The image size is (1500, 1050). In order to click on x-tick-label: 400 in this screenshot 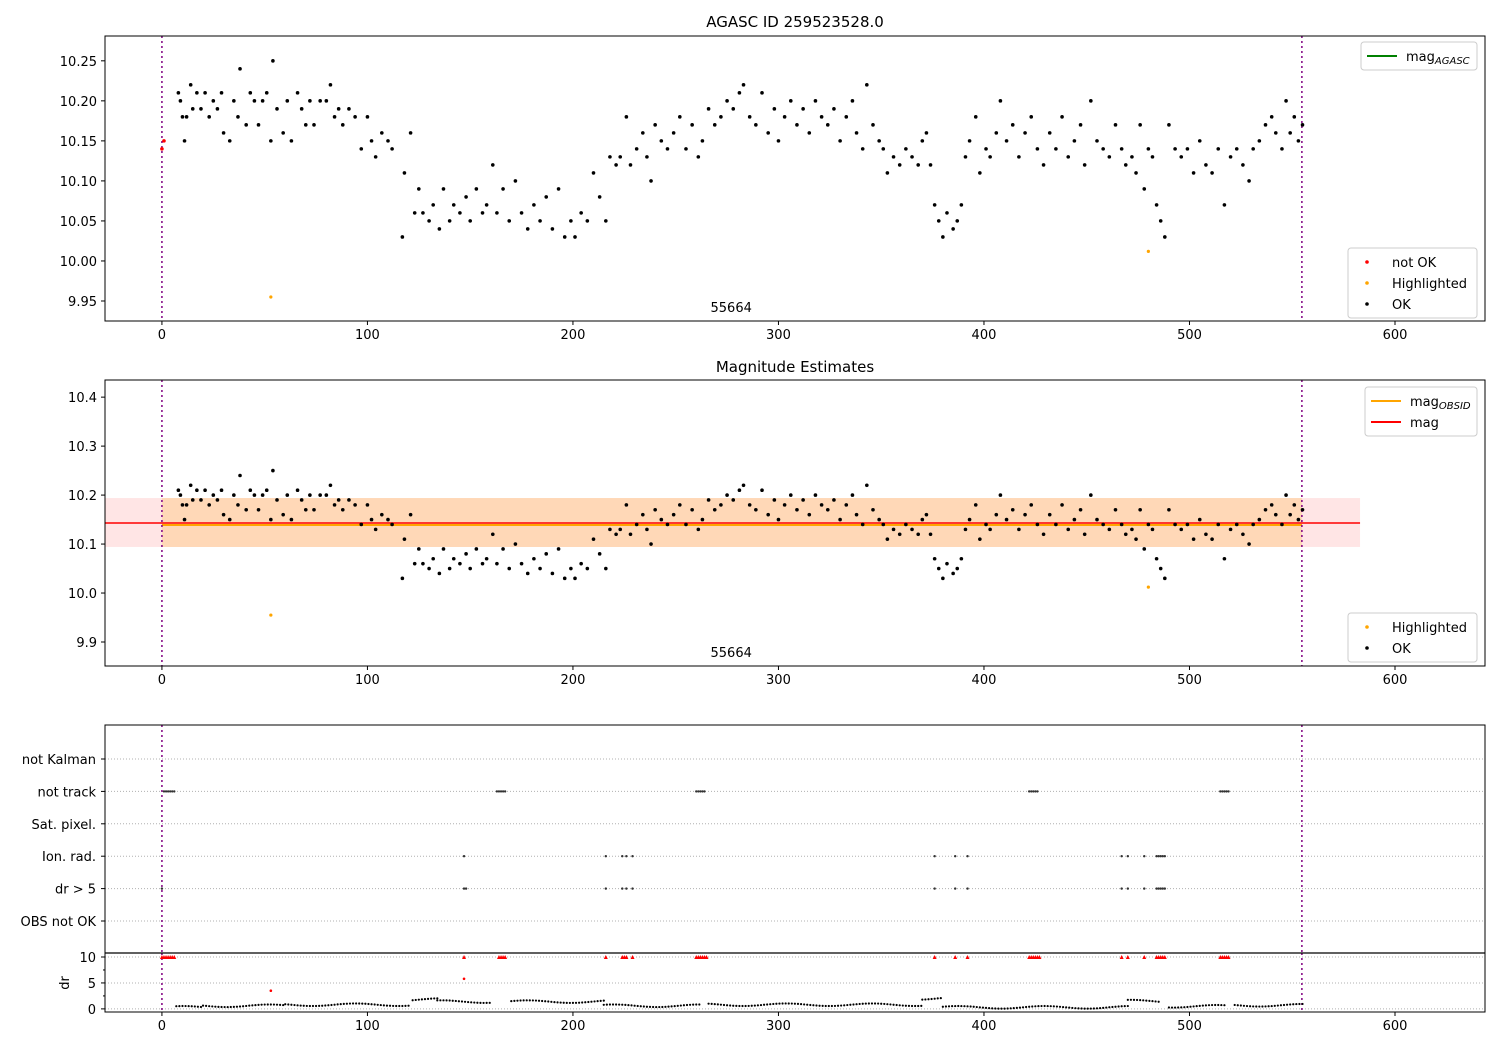, I will do `click(984, 680)`.